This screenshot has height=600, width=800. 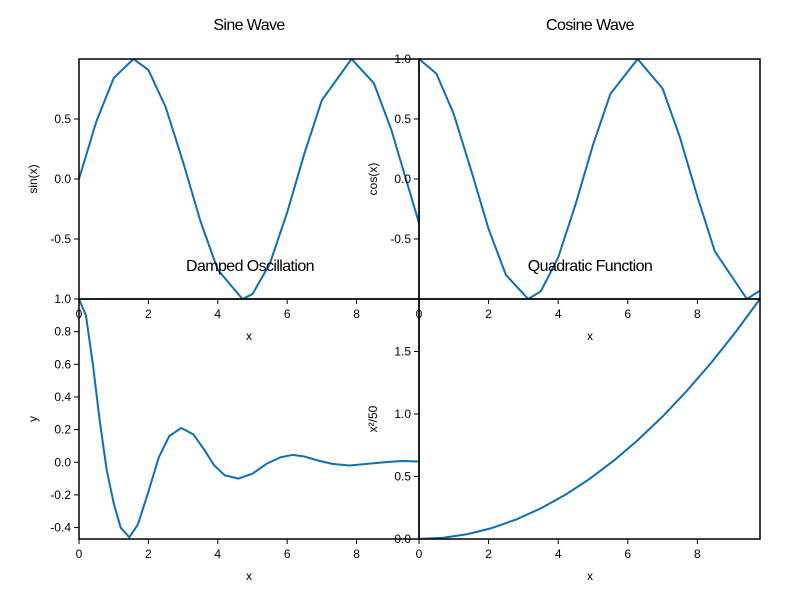 I want to click on y-tick-label: 1.5, so click(x=402, y=352).